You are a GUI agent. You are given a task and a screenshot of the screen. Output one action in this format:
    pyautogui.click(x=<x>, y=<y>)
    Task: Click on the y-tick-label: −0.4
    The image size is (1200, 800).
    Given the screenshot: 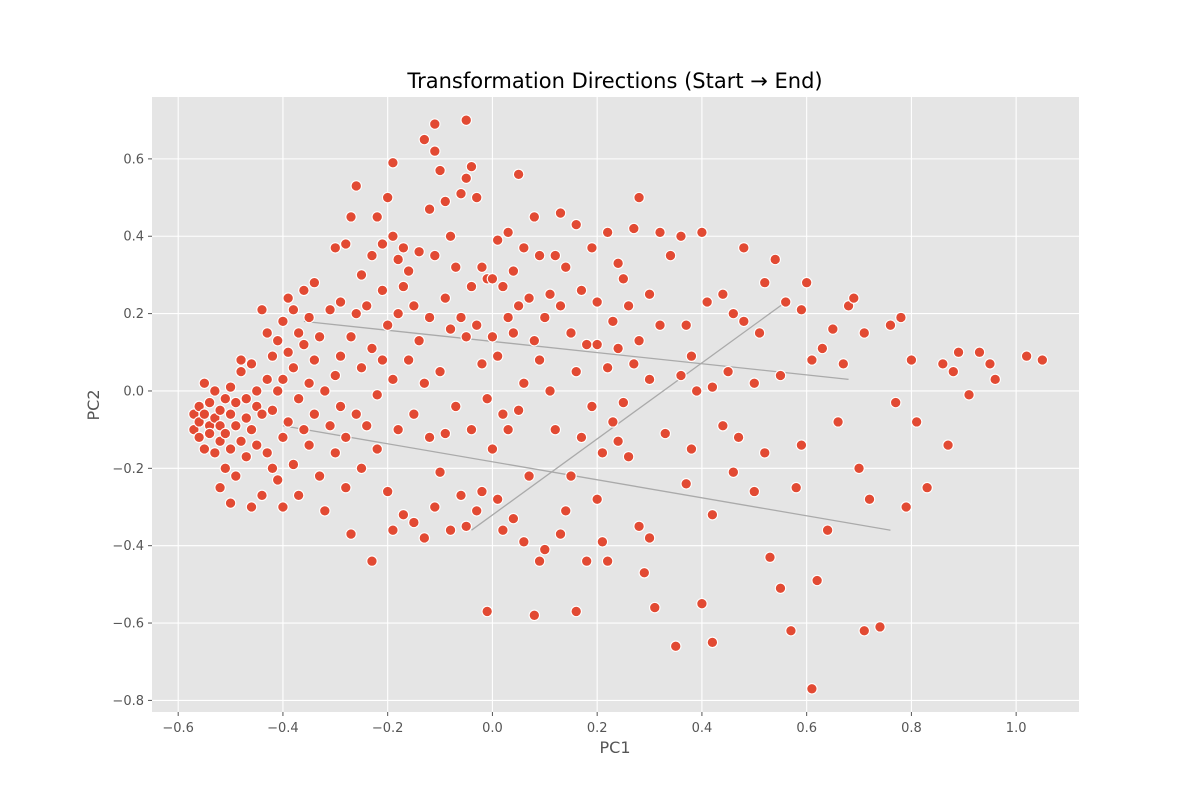 What is the action you would take?
    pyautogui.click(x=128, y=546)
    